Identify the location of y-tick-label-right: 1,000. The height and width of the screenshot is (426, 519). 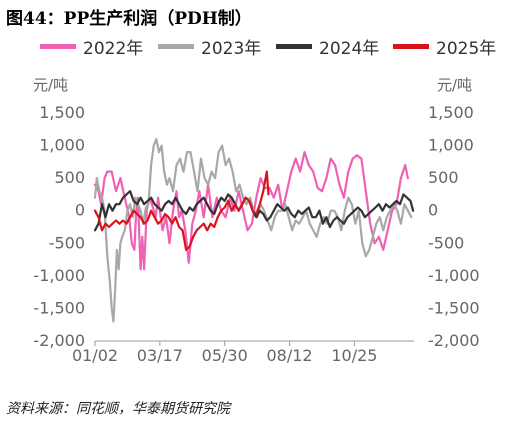
(451, 145).